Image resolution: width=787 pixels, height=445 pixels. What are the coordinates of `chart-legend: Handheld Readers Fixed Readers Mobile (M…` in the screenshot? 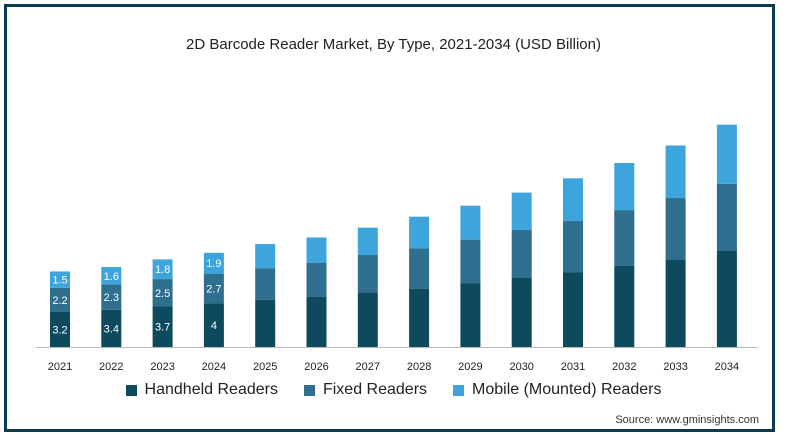 It's located at (393, 390).